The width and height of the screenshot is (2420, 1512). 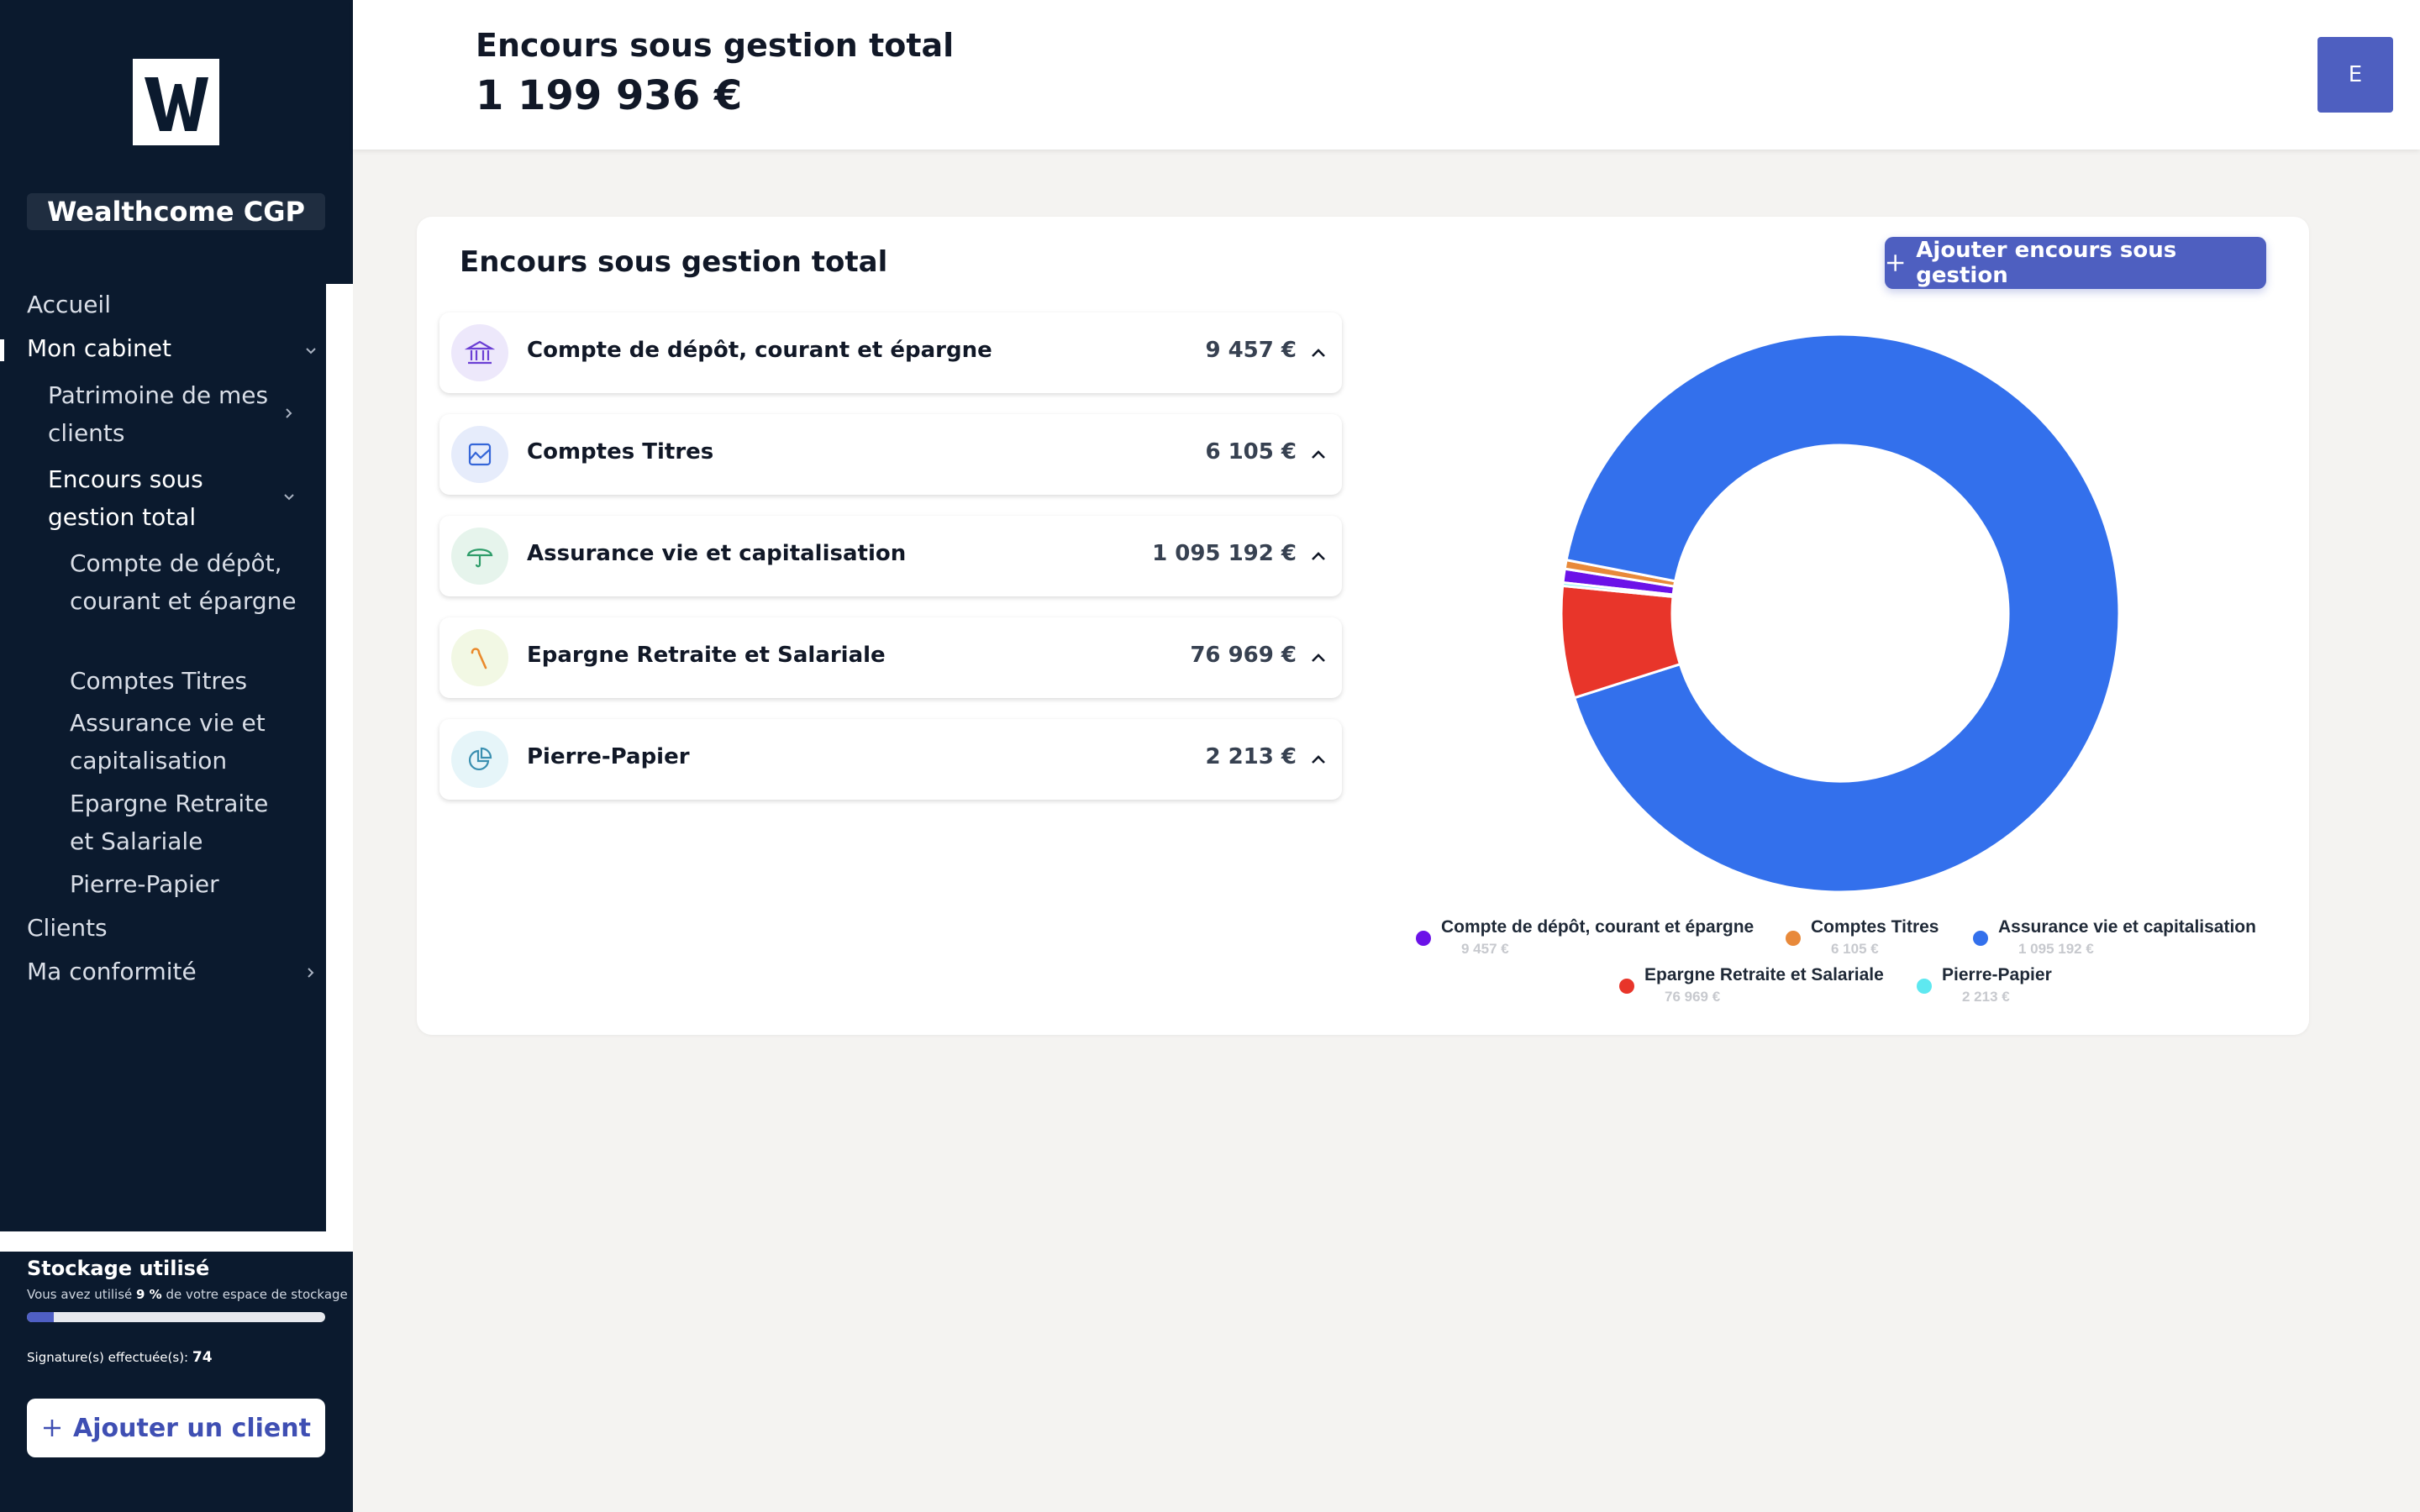 What do you see at coordinates (125, 498) in the screenshot?
I see `nav-item-encours: Encours sous gestion total` at bounding box center [125, 498].